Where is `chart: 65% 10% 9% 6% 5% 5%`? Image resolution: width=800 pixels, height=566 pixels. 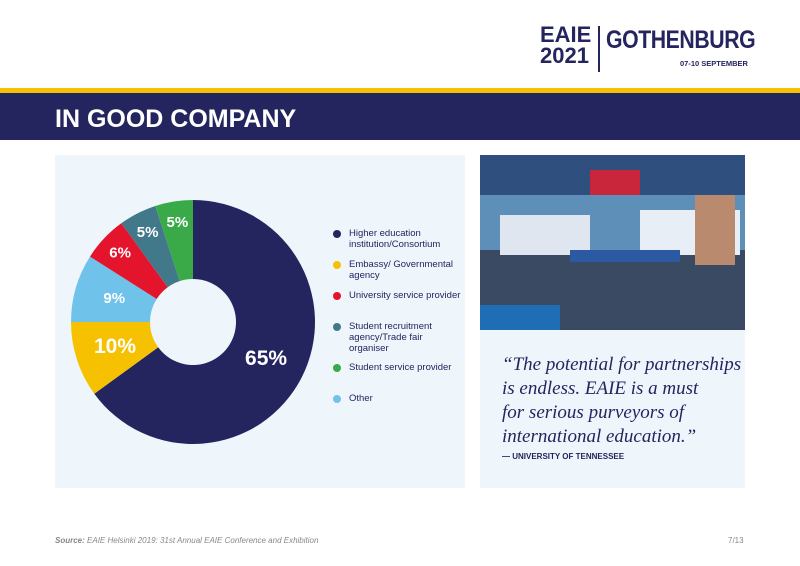
chart: 65% 10% 9% 6% 5% 5% is located at coordinates (193, 322).